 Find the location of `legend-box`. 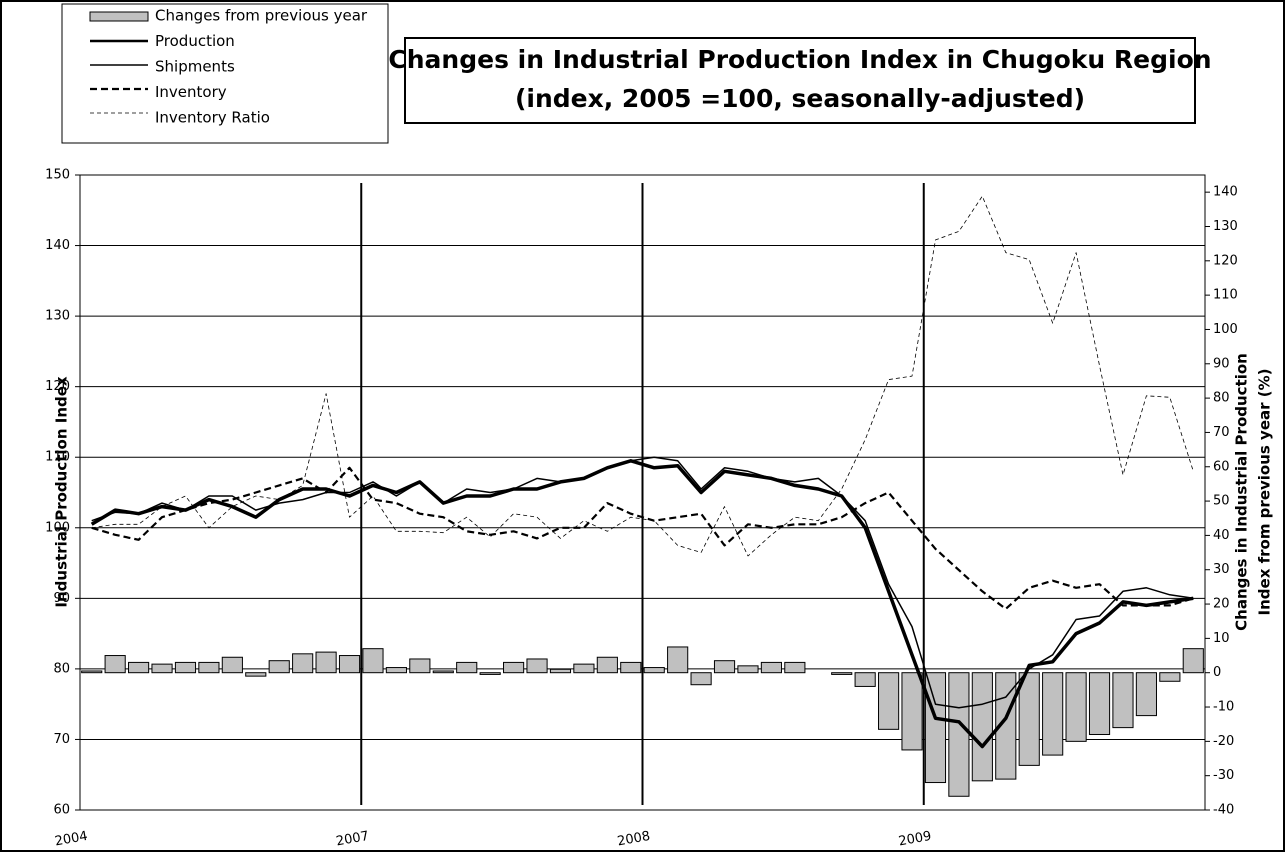

legend-box is located at coordinates (225, 73).